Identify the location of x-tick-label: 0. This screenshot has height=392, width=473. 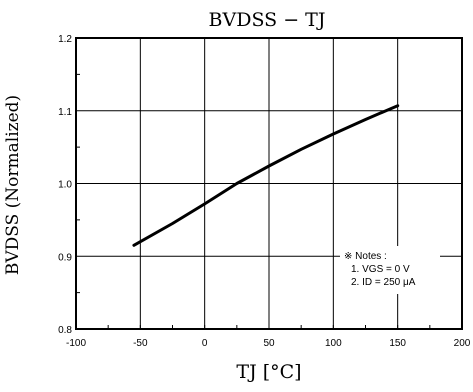
(205, 343).